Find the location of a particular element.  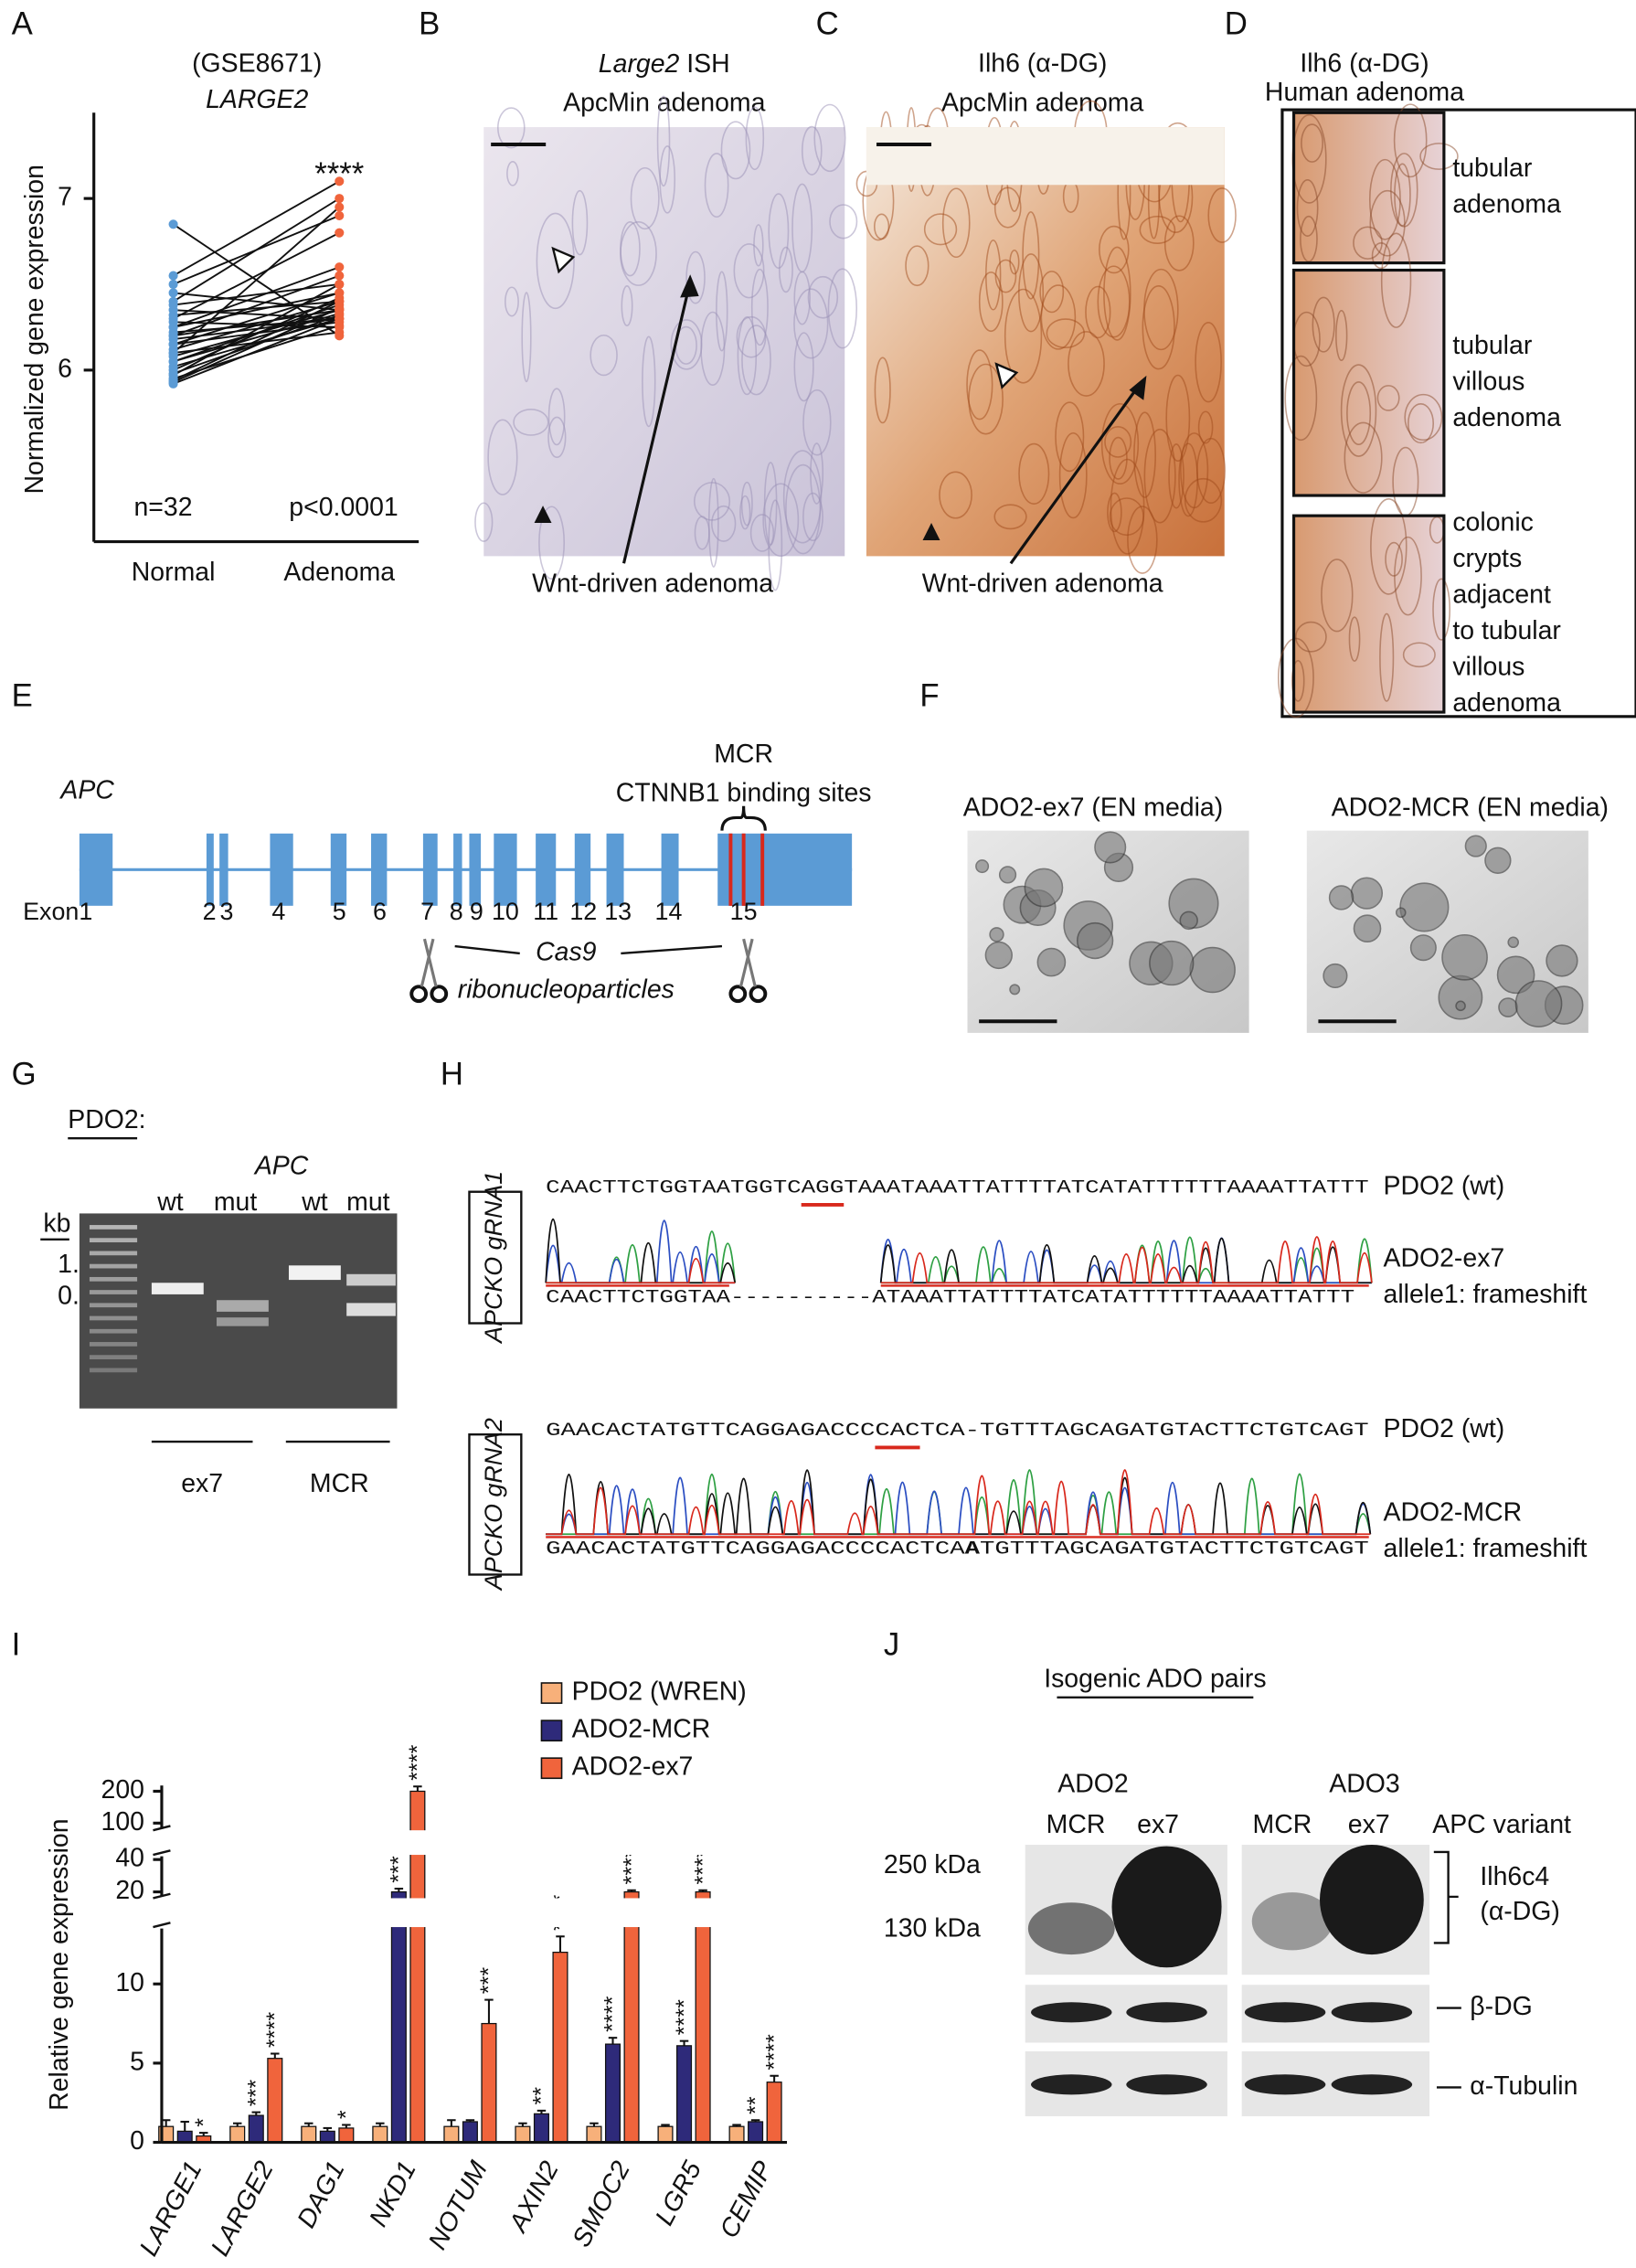

panel-title: (GSE8671) is located at coordinates (257, 64).